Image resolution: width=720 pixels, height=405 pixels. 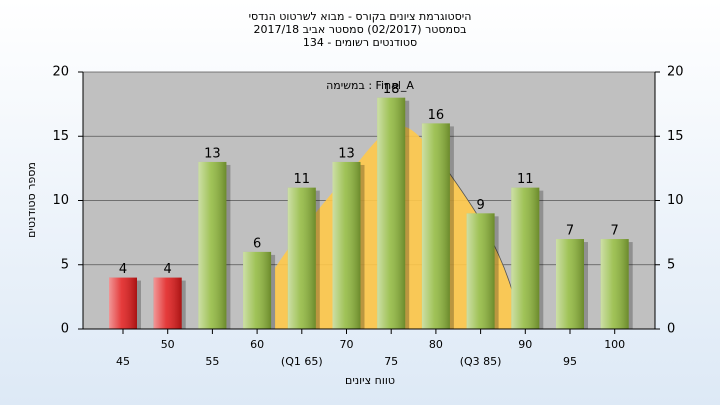 What do you see at coordinates (347, 344) in the screenshot?
I see `x-tick-label: 70` at bounding box center [347, 344].